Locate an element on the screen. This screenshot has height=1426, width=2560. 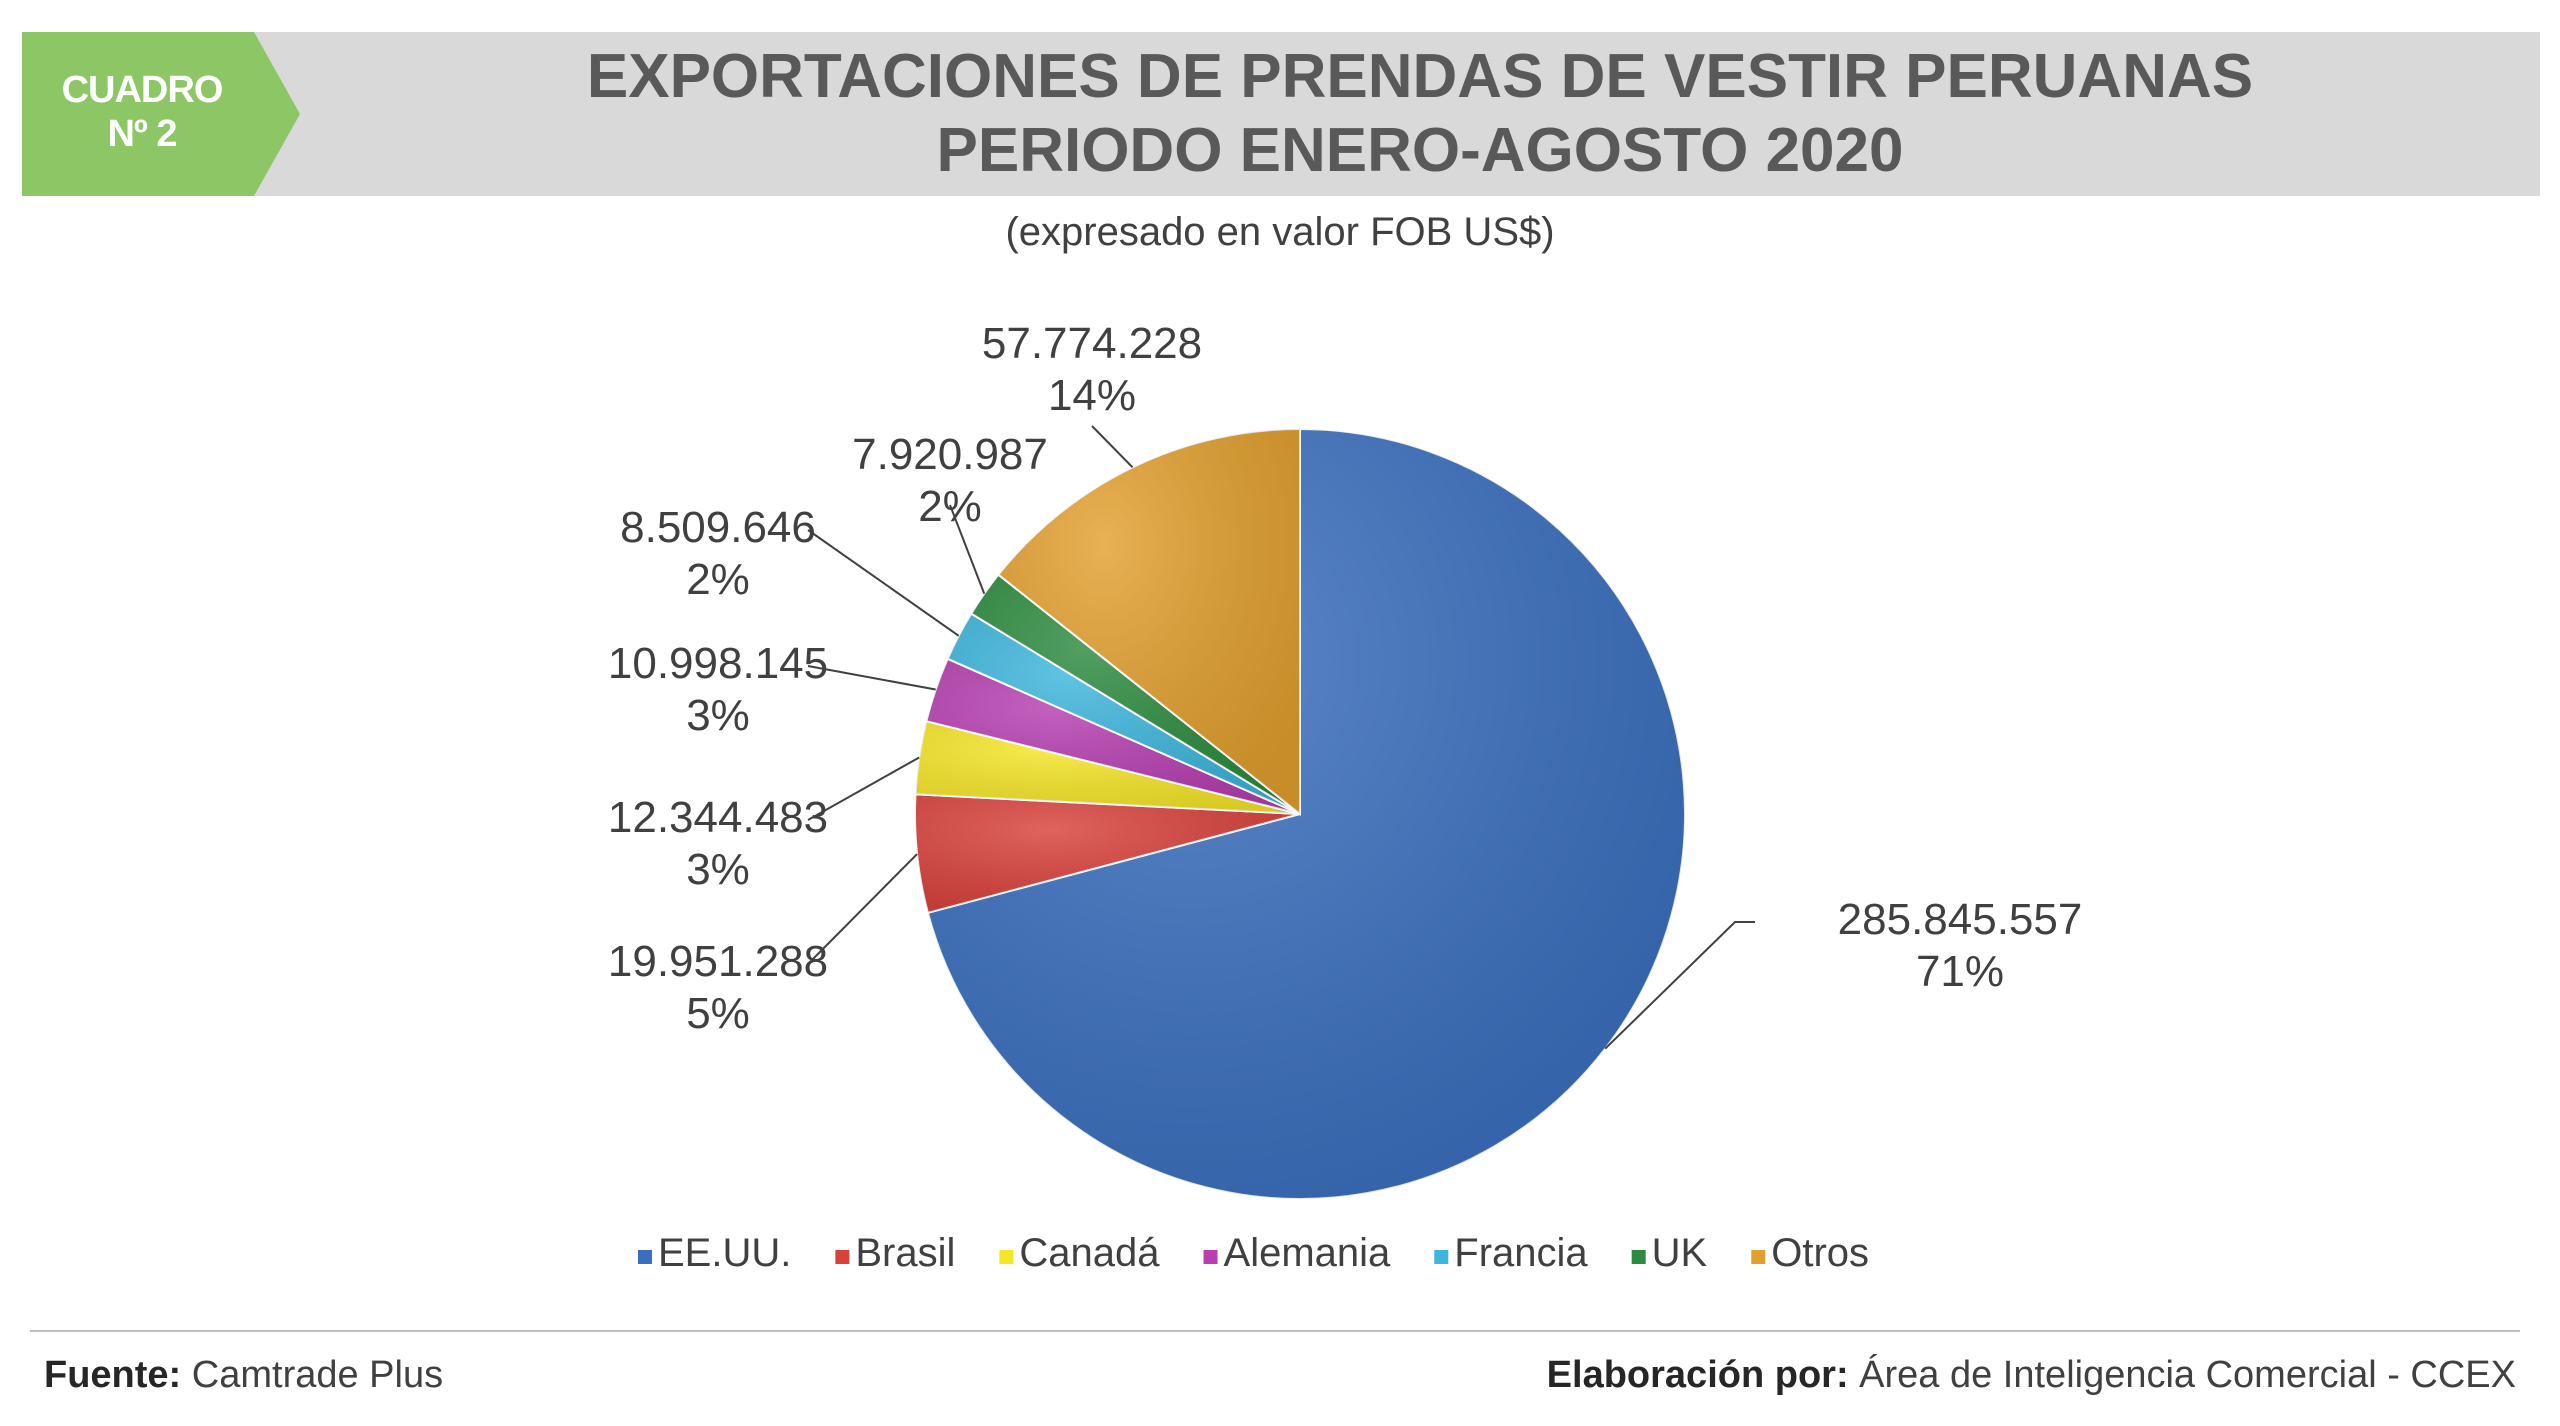
legend-swatch-otros is located at coordinates (1758, 1257).